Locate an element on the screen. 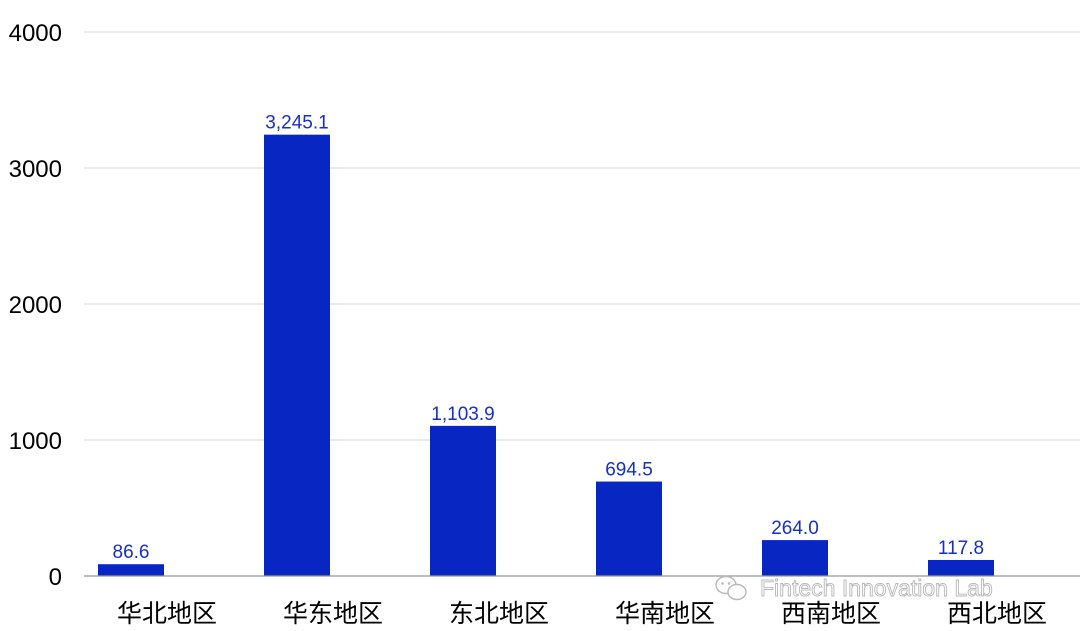 This screenshot has height=631, width=1080. watermark: Fintech Innovation Lab is located at coordinates (854, 588).